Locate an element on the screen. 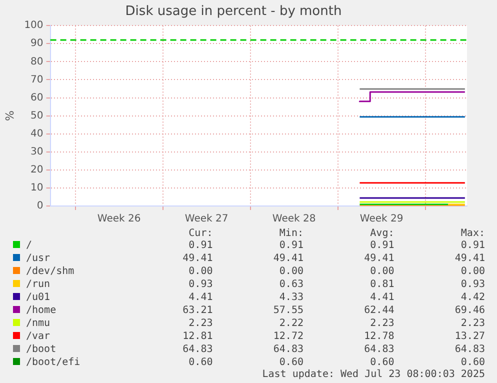  legend-label: /run is located at coordinates (38, 284).